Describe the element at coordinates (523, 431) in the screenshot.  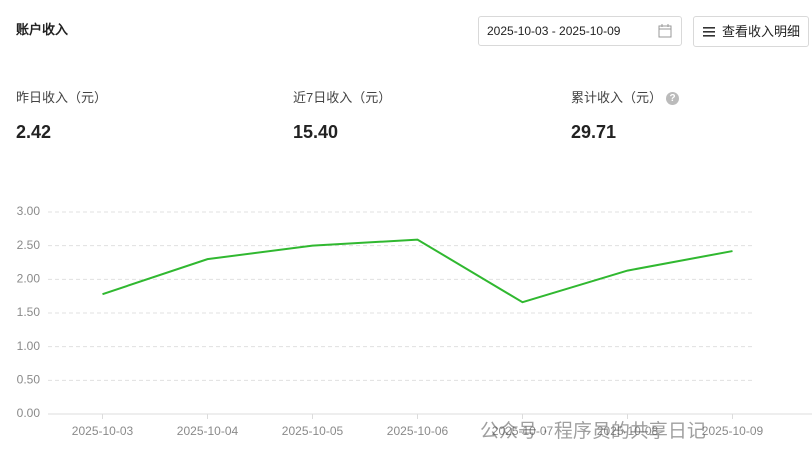
I see `x-tick-label: 2025-10-07` at that location.